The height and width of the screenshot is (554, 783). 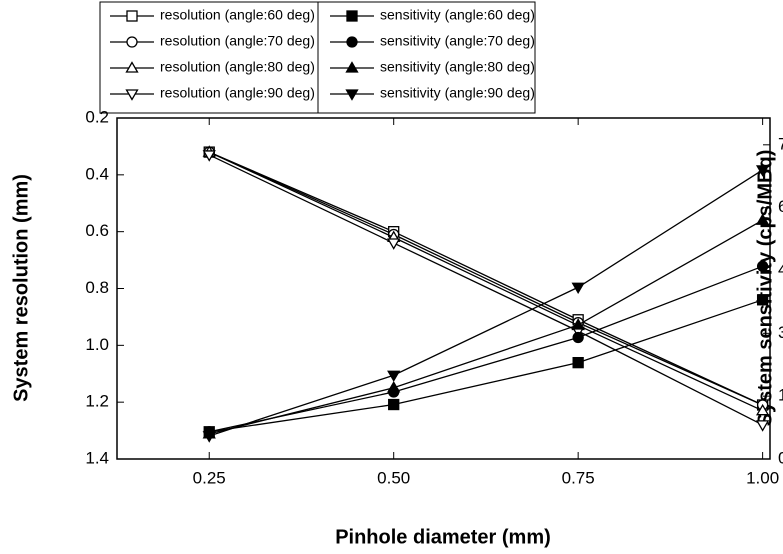 What do you see at coordinates (97, 116) in the screenshot?
I see `y-tick-label: 0.2` at bounding box center [97, 116].